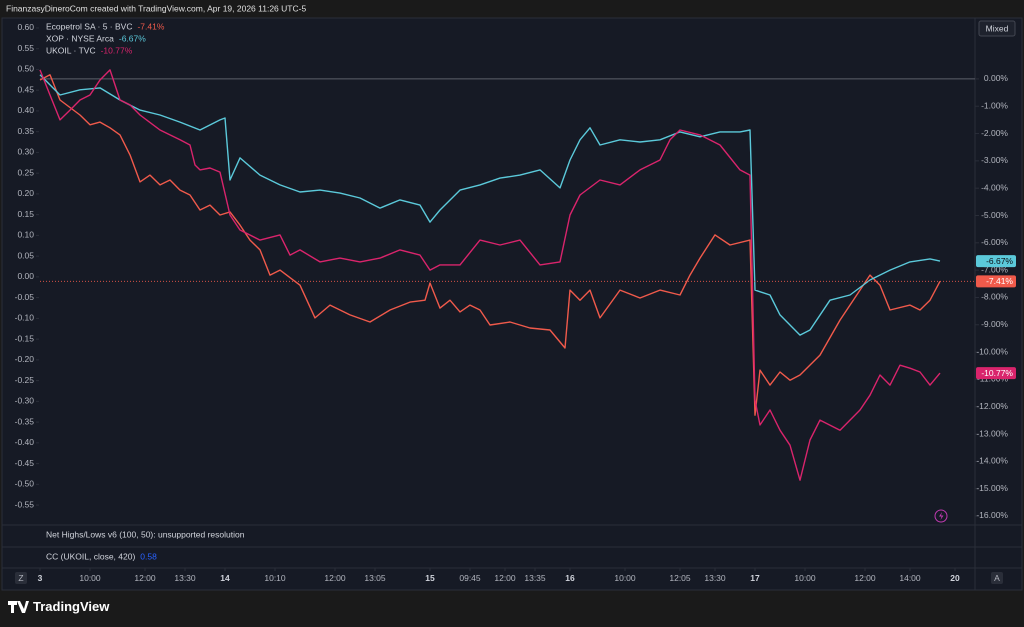 This screenshot has width=1024, height=627. What do you see at coordinates (25, 235) in the screenshot?
I see `y-tick-label: 0.10` at bounding box center [25, 235].